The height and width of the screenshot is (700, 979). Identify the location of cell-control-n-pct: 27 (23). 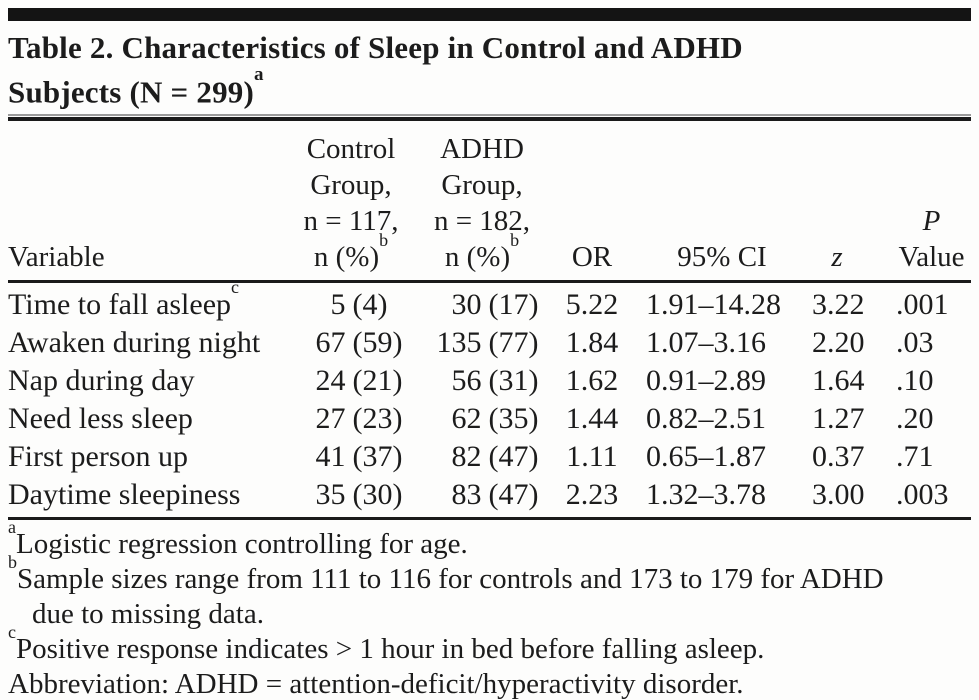
(359, 419).